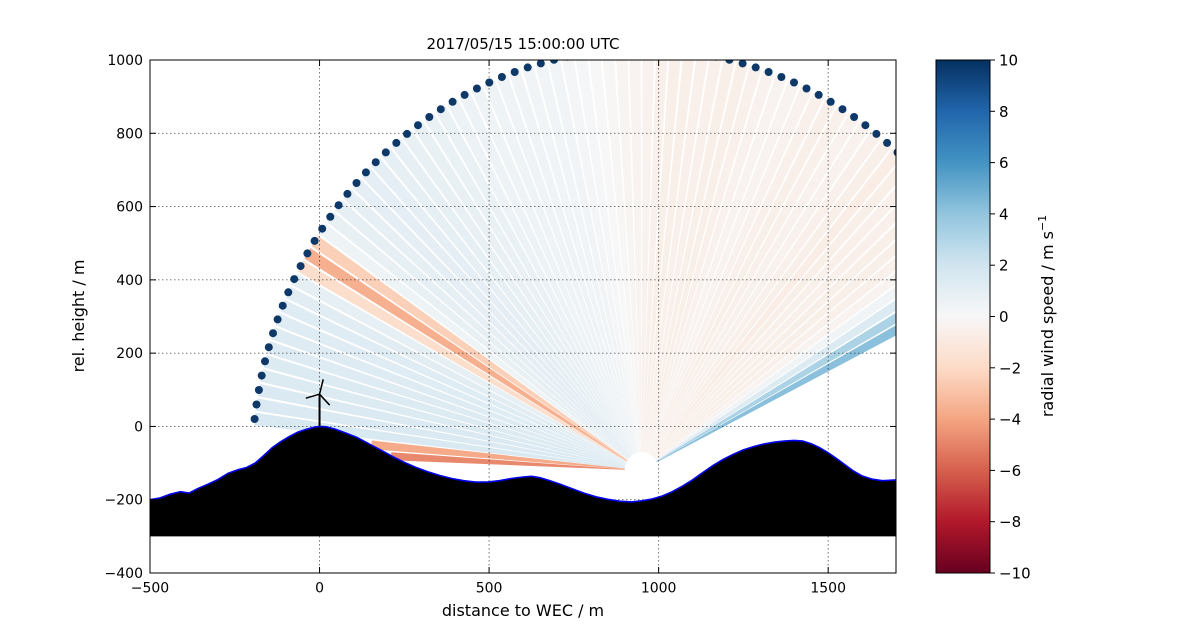 Image resolution: width=1200 pixels, height=636 pixels. Describe the element at coordinates (523, 481) in the screenshot. I see `terrain-silhouette` at that location.